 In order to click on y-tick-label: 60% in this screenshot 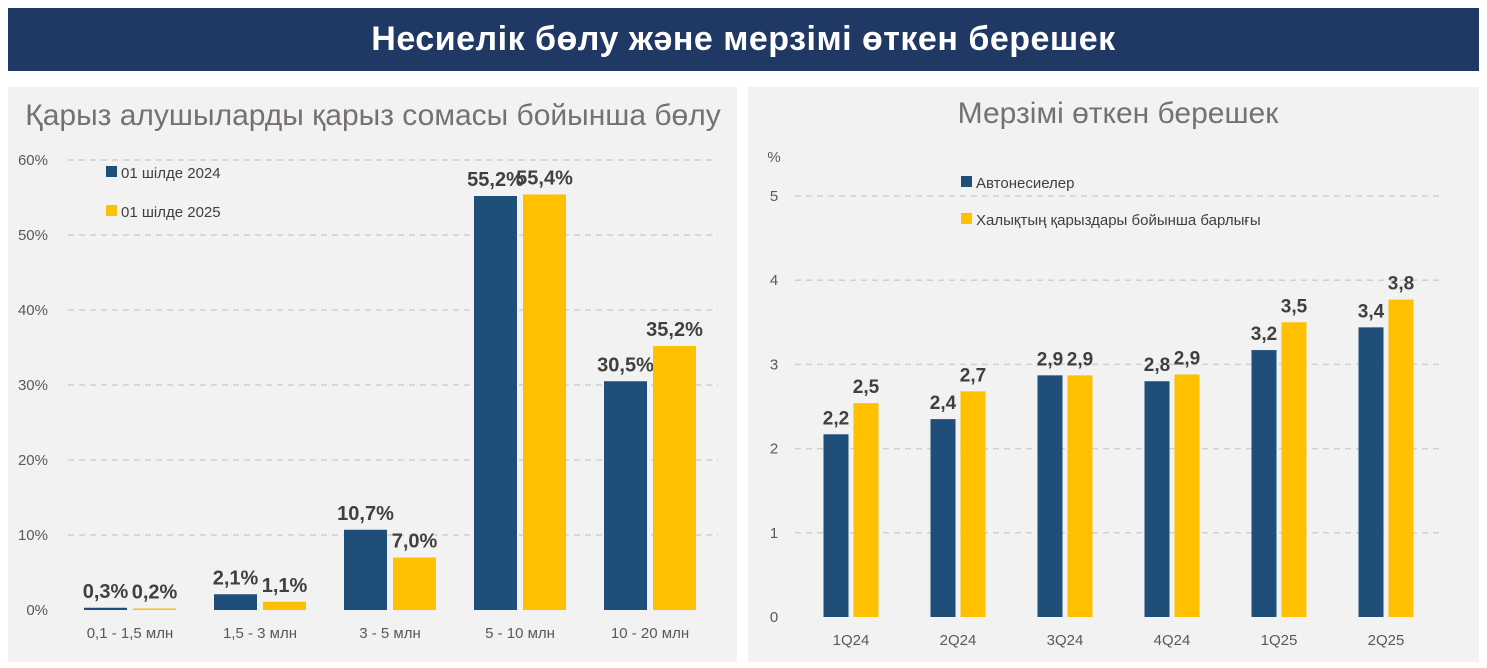, I will do `click(33, 160)`.